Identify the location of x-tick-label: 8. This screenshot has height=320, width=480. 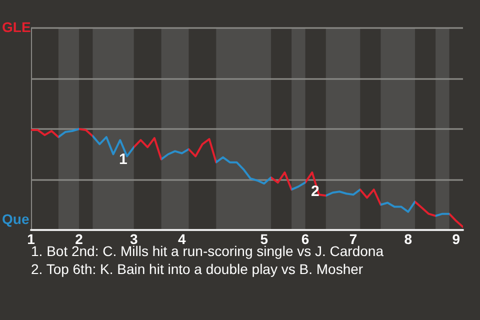
(408, 239).